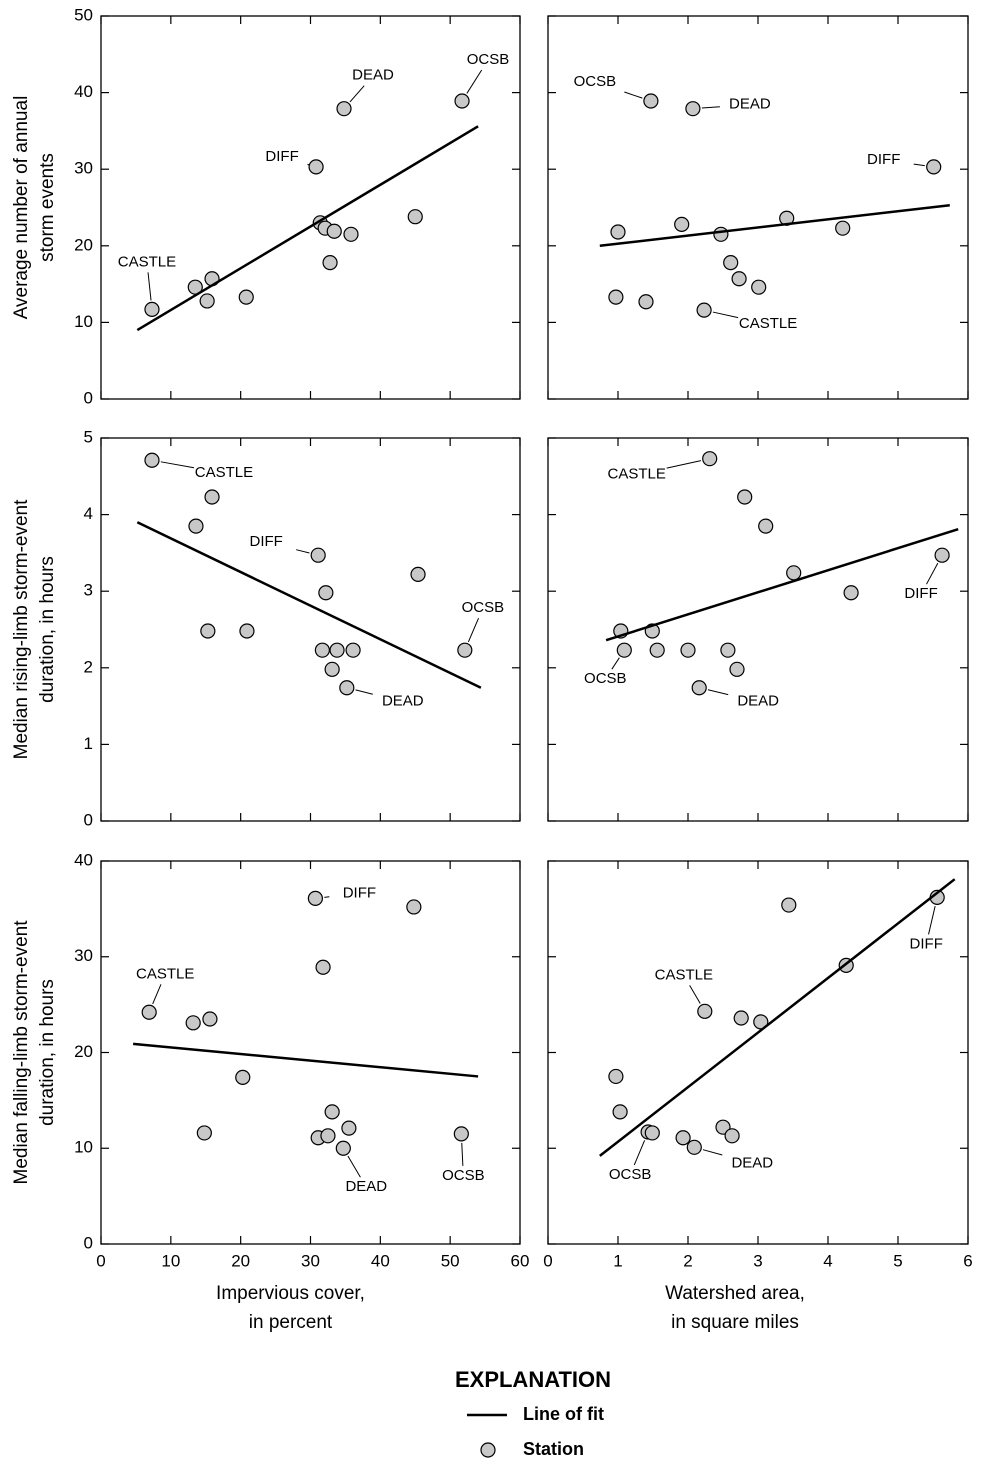 Image resolution: width=990 pixels, height=1469 pixels. Describe the element at coordinates (488, 1450) in the screenshot. I see `legend-point-key` at that location.